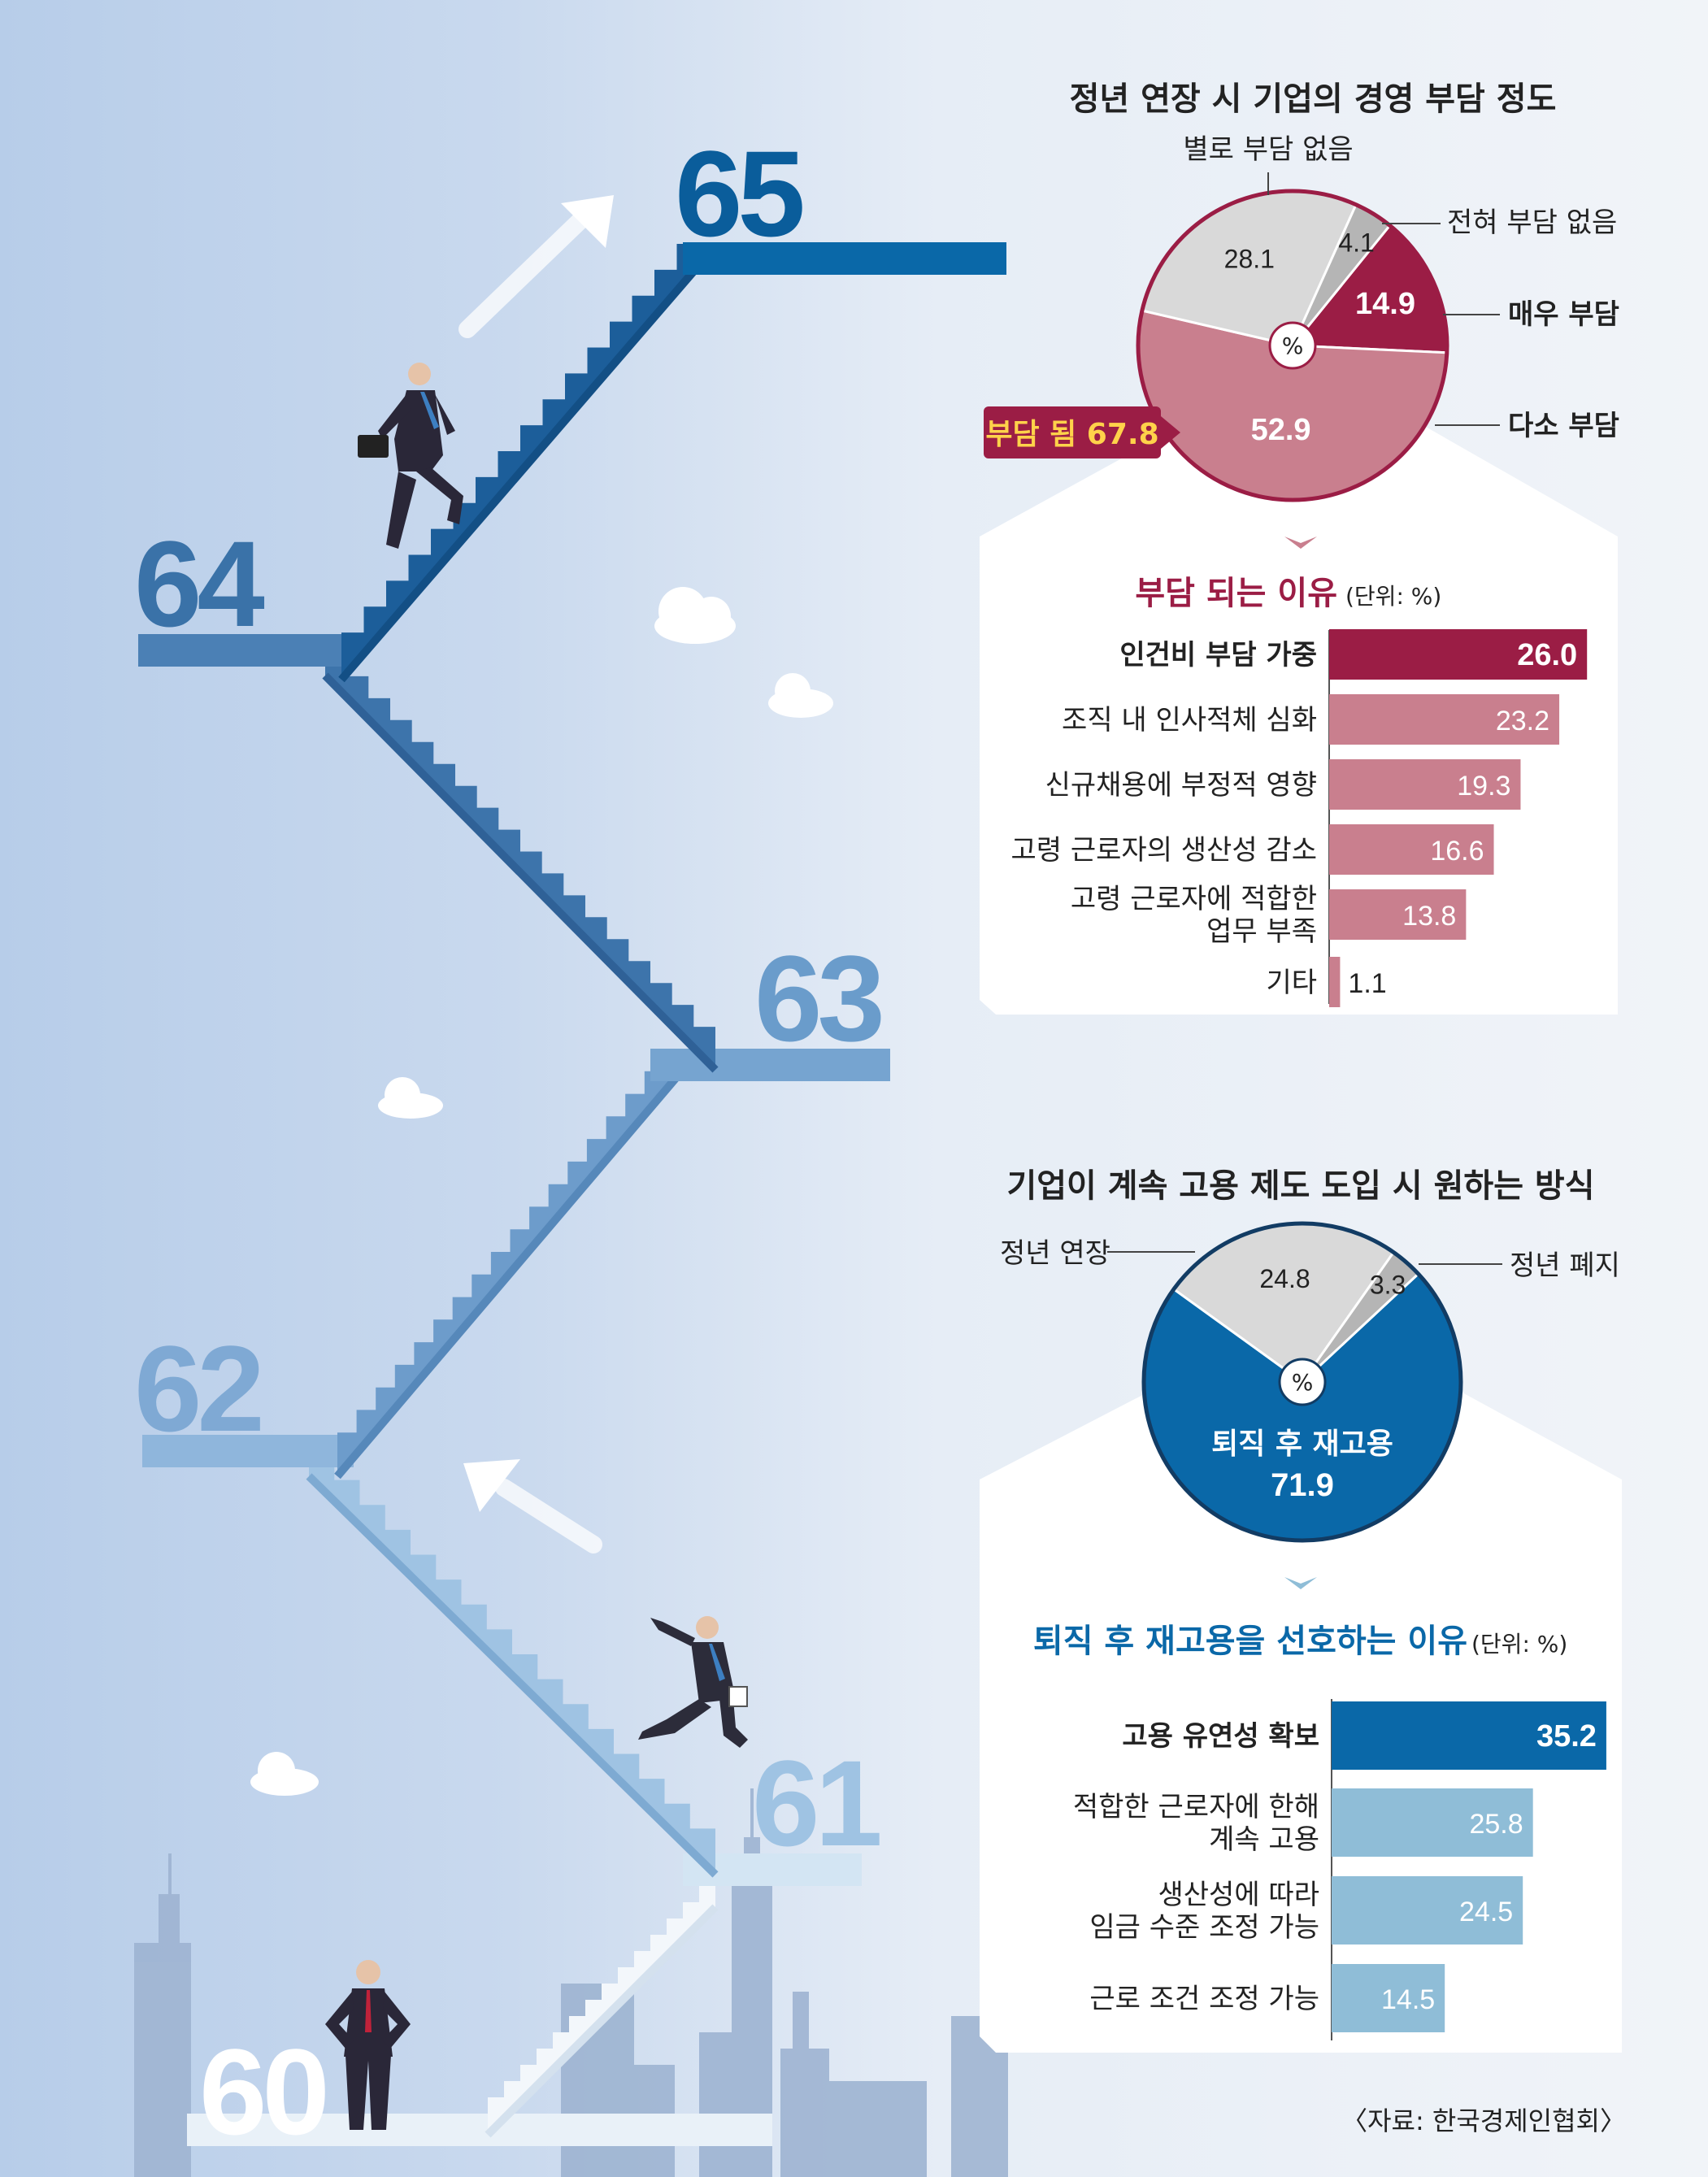 This screenshot has height=2177, width=1708. What do you see at coordinates (1547, 655) in the screenshot?
I see `bar-value-label: 26.0` at bounding box center [1547, 655].